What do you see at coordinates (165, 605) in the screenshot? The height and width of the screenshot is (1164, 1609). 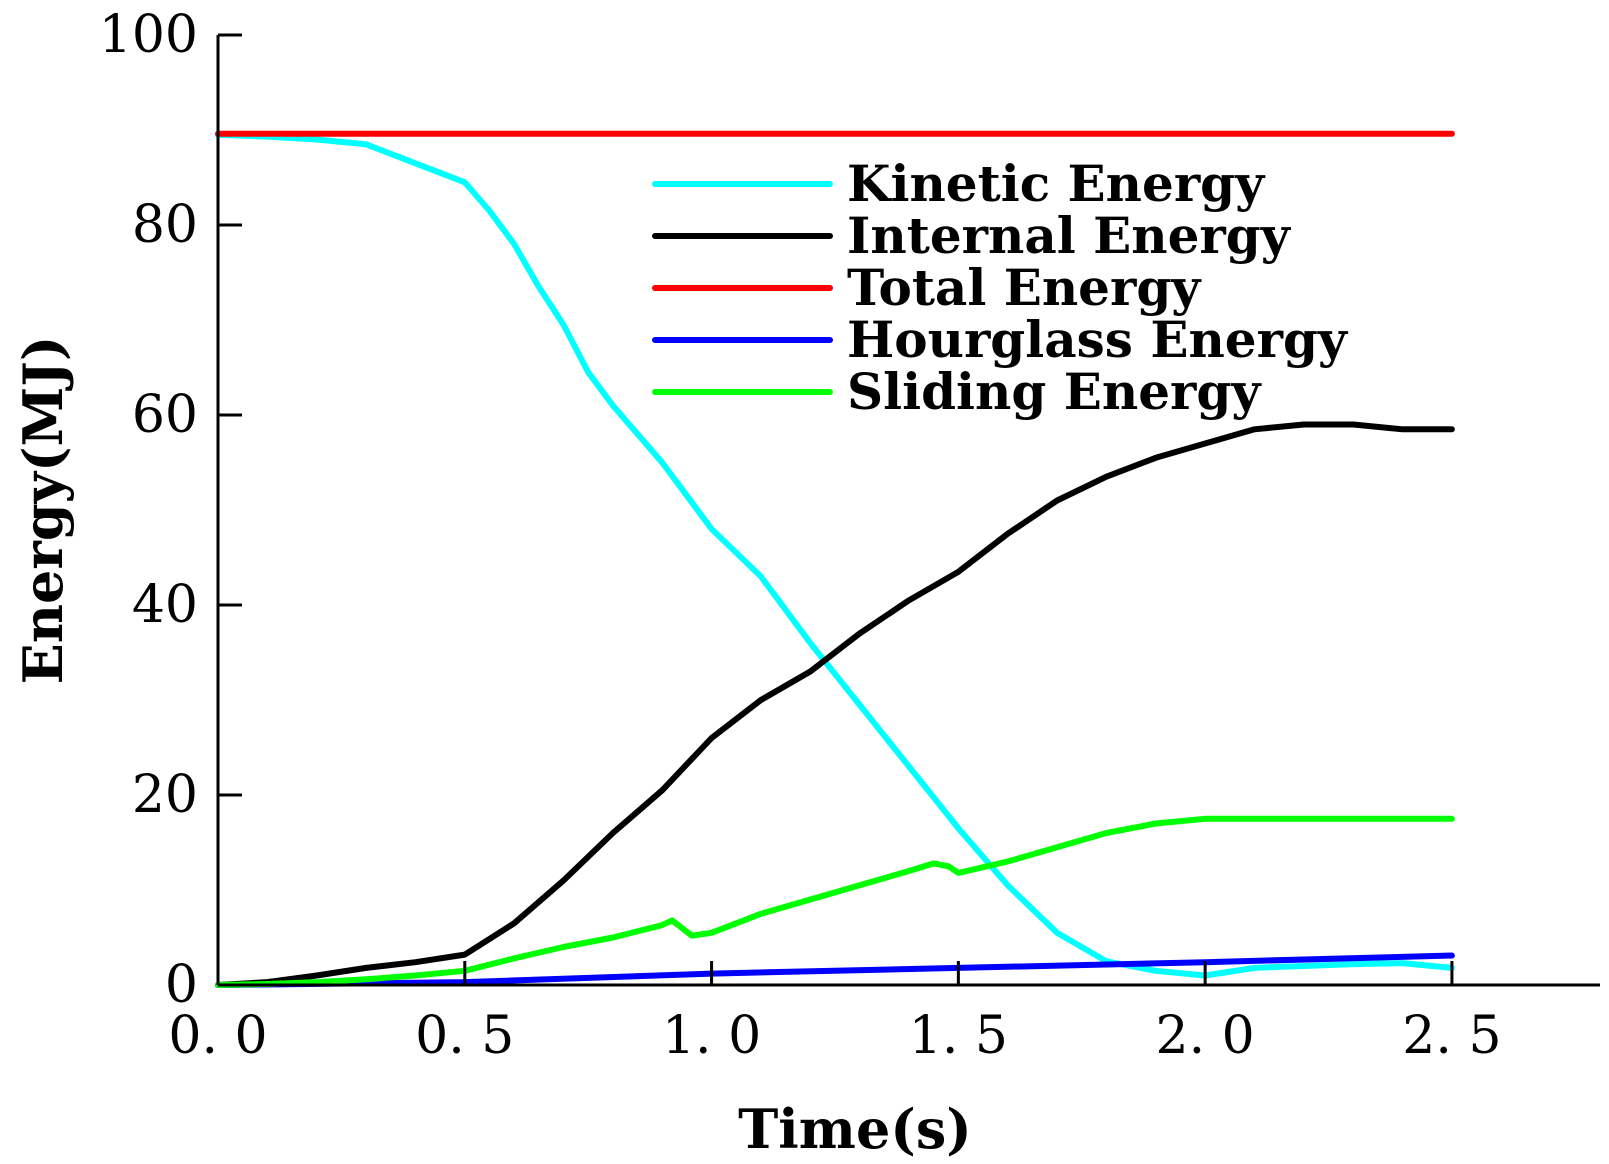 I see `y-tick-label: 40` at bounding box center [165, 605].